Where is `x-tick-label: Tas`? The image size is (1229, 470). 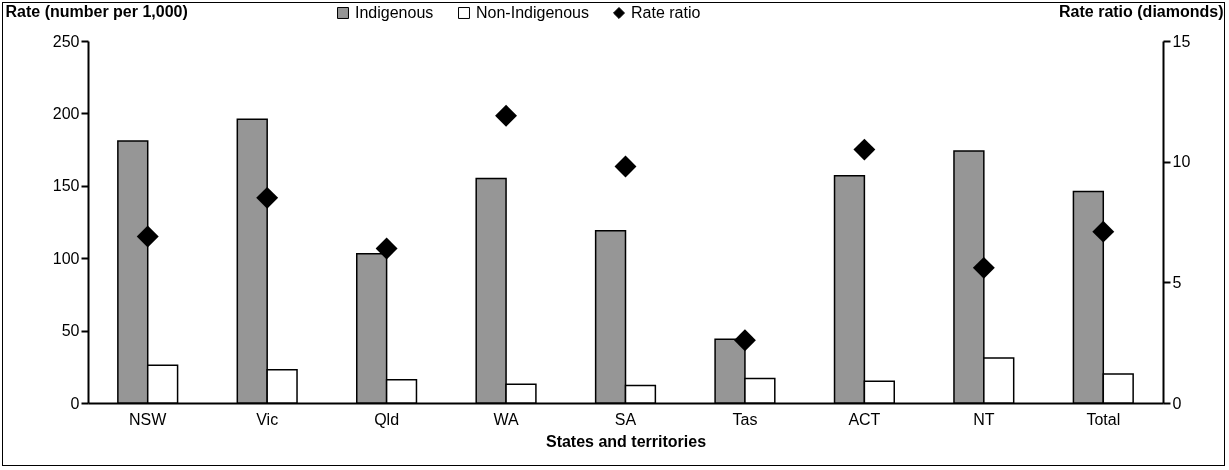 x-tick-label: Tas is located at coordinates (745, 419).